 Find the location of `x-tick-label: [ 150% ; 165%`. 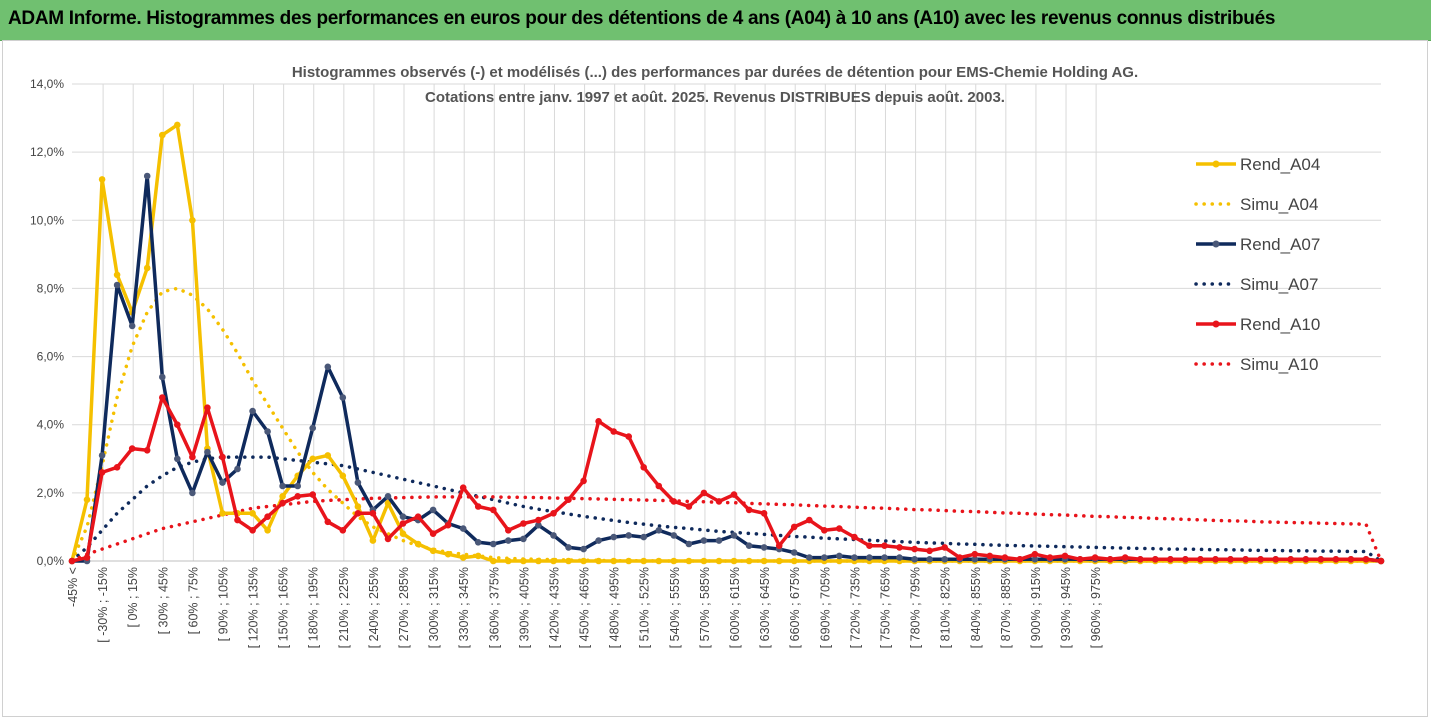

x-tick-label: [ 150% ; 165% is located at coordinates (284, 607).